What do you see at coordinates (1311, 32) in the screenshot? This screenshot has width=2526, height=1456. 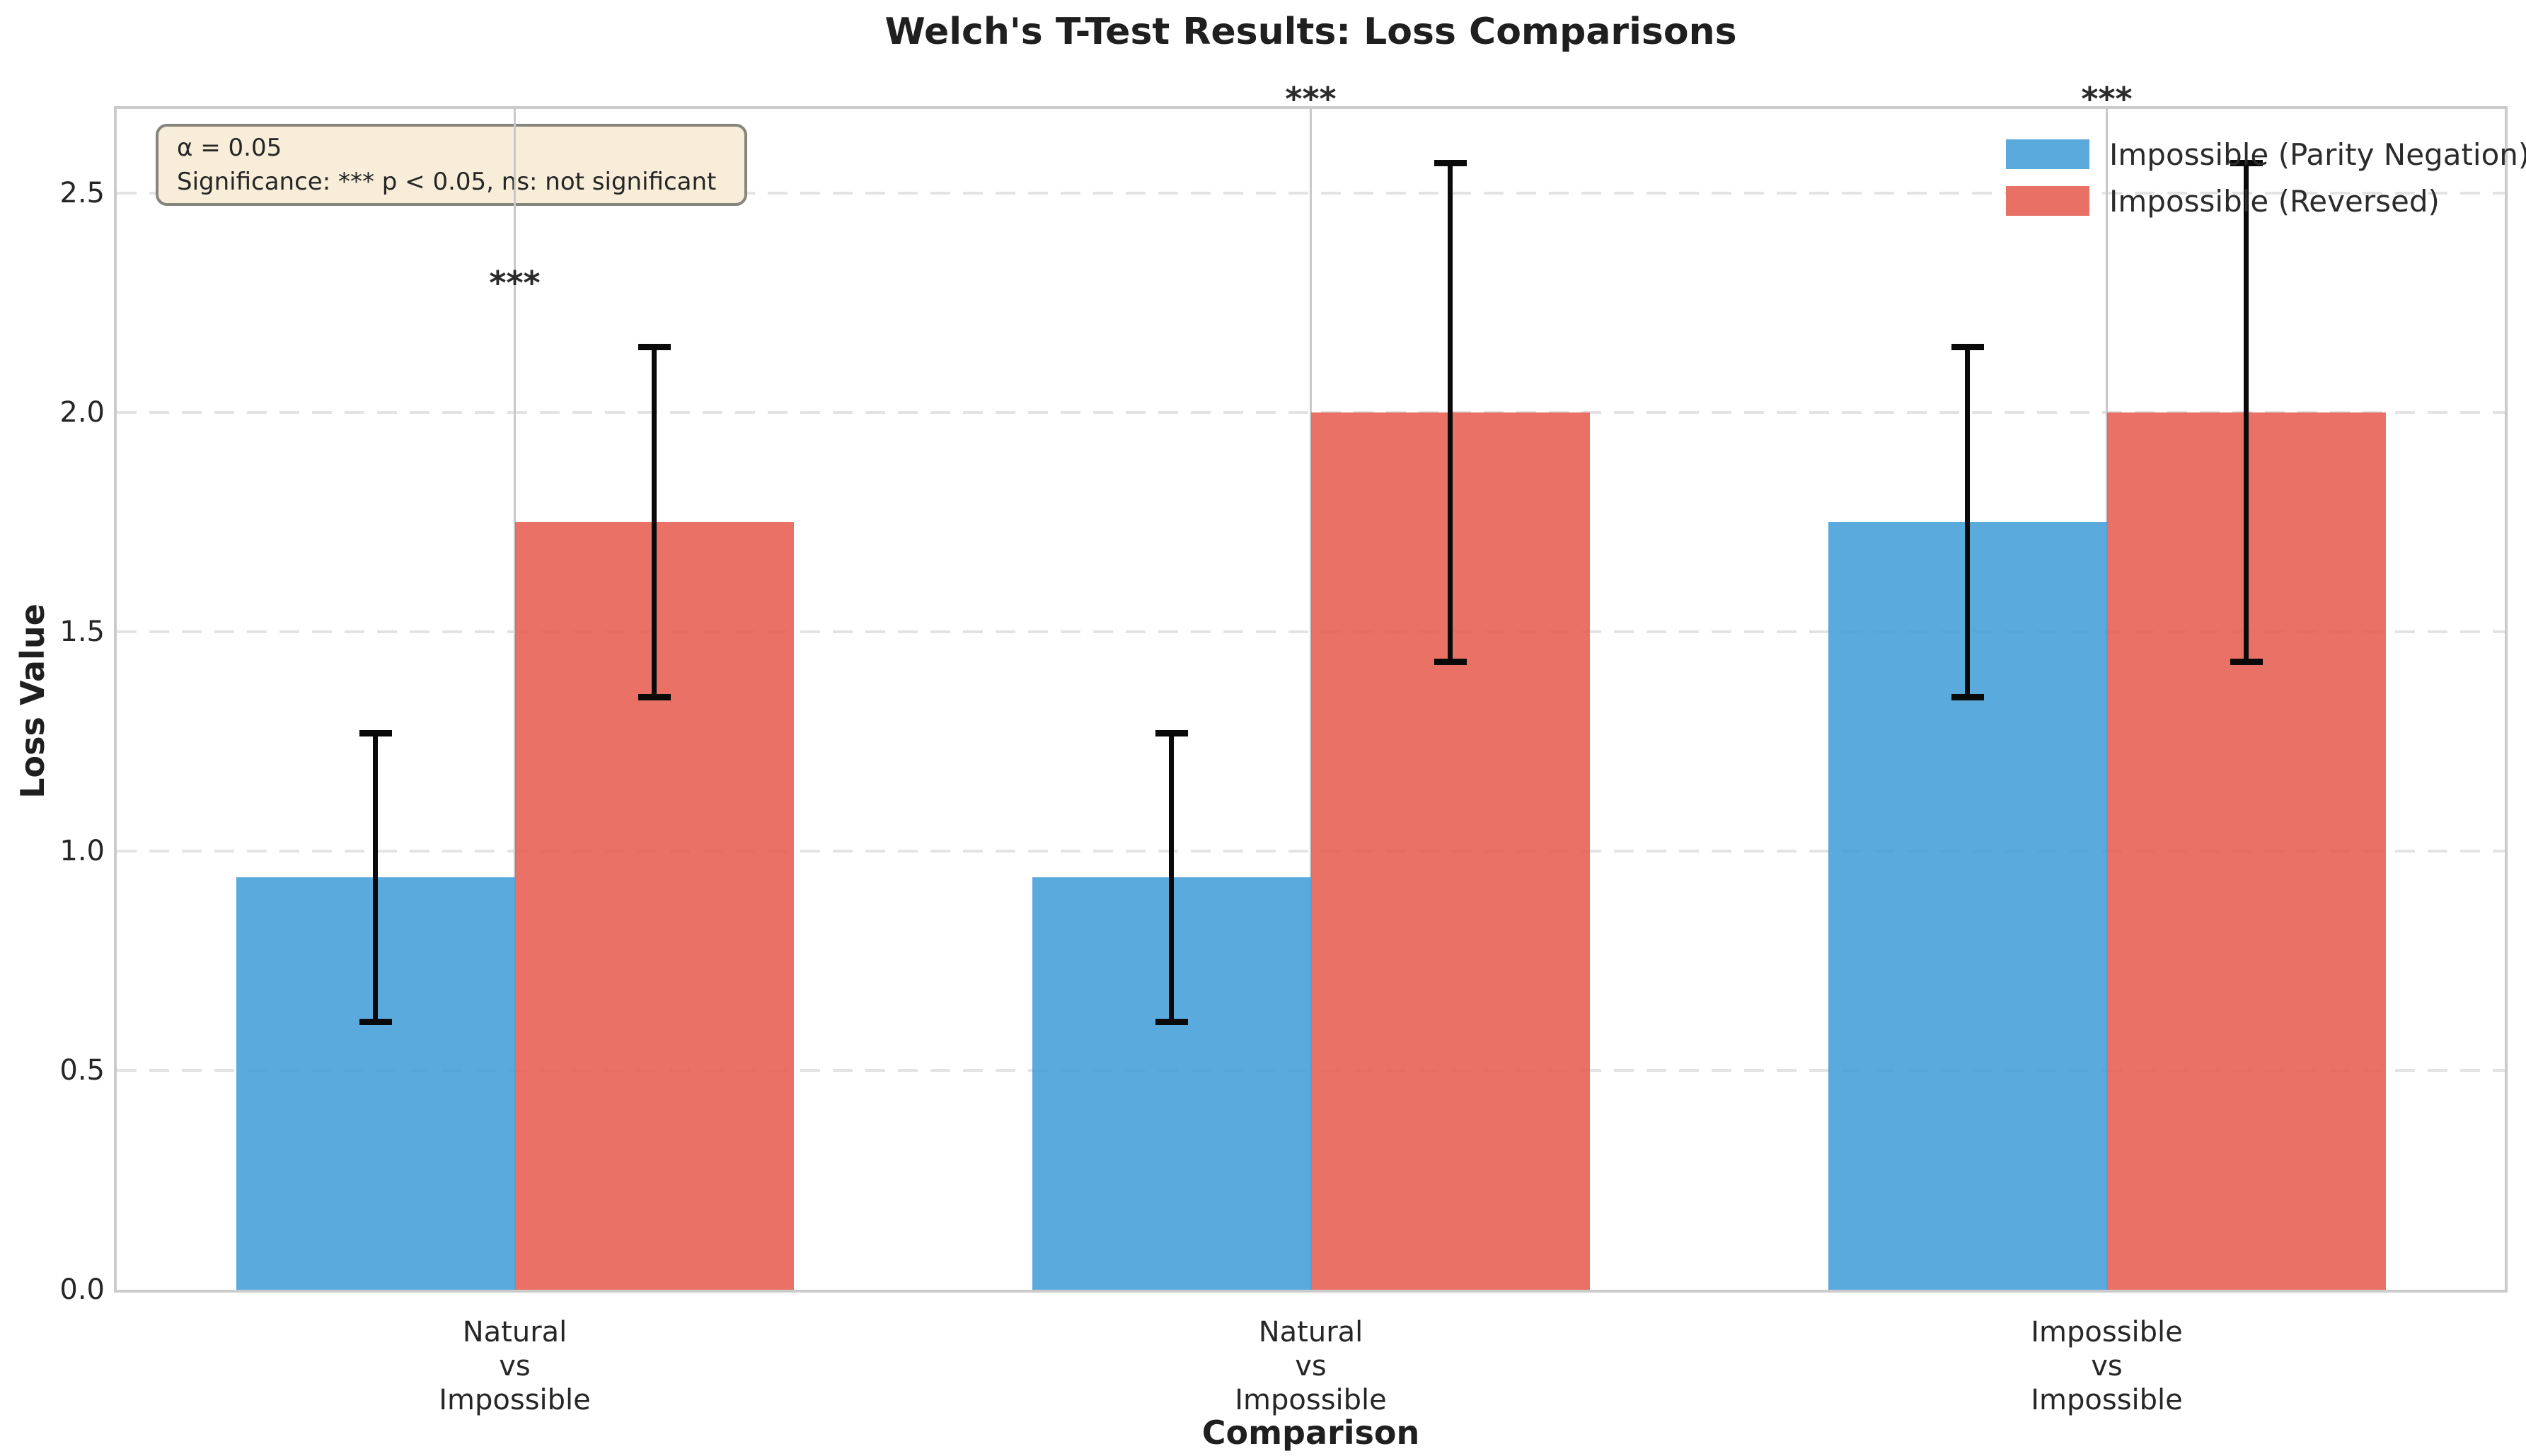 I see `chart-title: Welch's T-Test Results: Loss Comparisons` at bounding box center [1311, 32].